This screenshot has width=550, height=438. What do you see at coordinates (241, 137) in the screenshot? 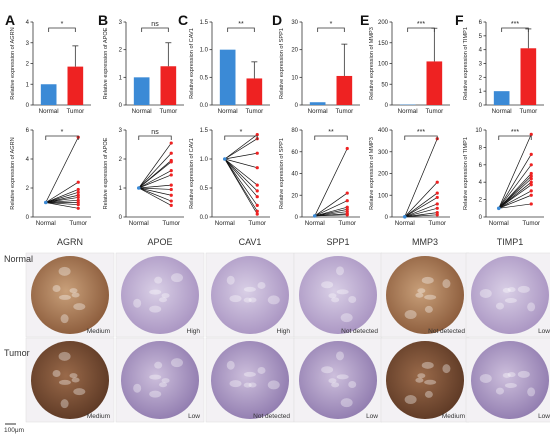
I see `paired-cav1-sig-bracket` at bounding box center [241, 137].